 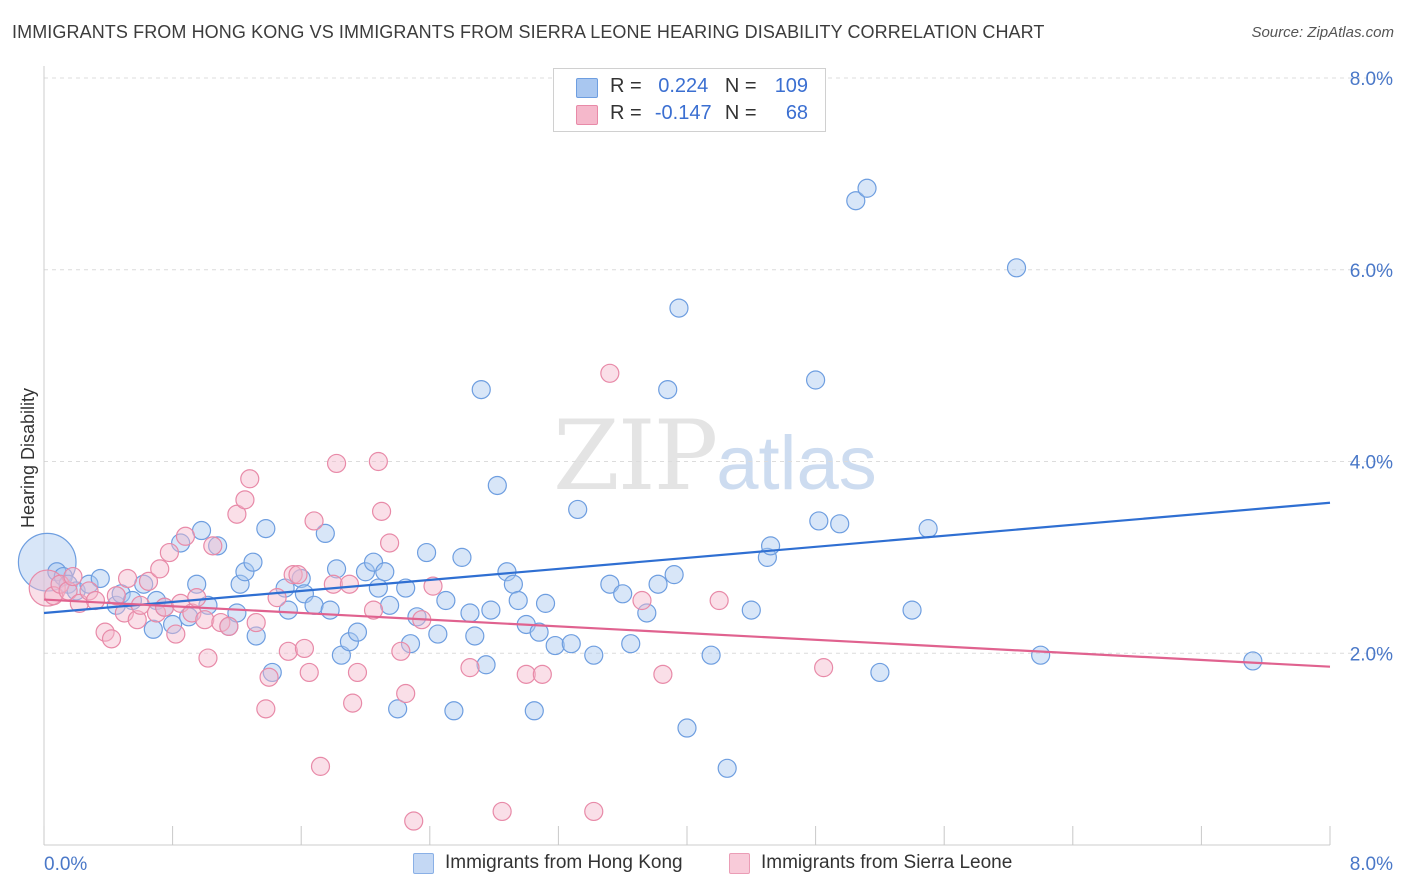 What do you see at coordinates (715, 456) in the screenshot?
I see `watermark: ZIPatlas` at bounding box center [715, 456].